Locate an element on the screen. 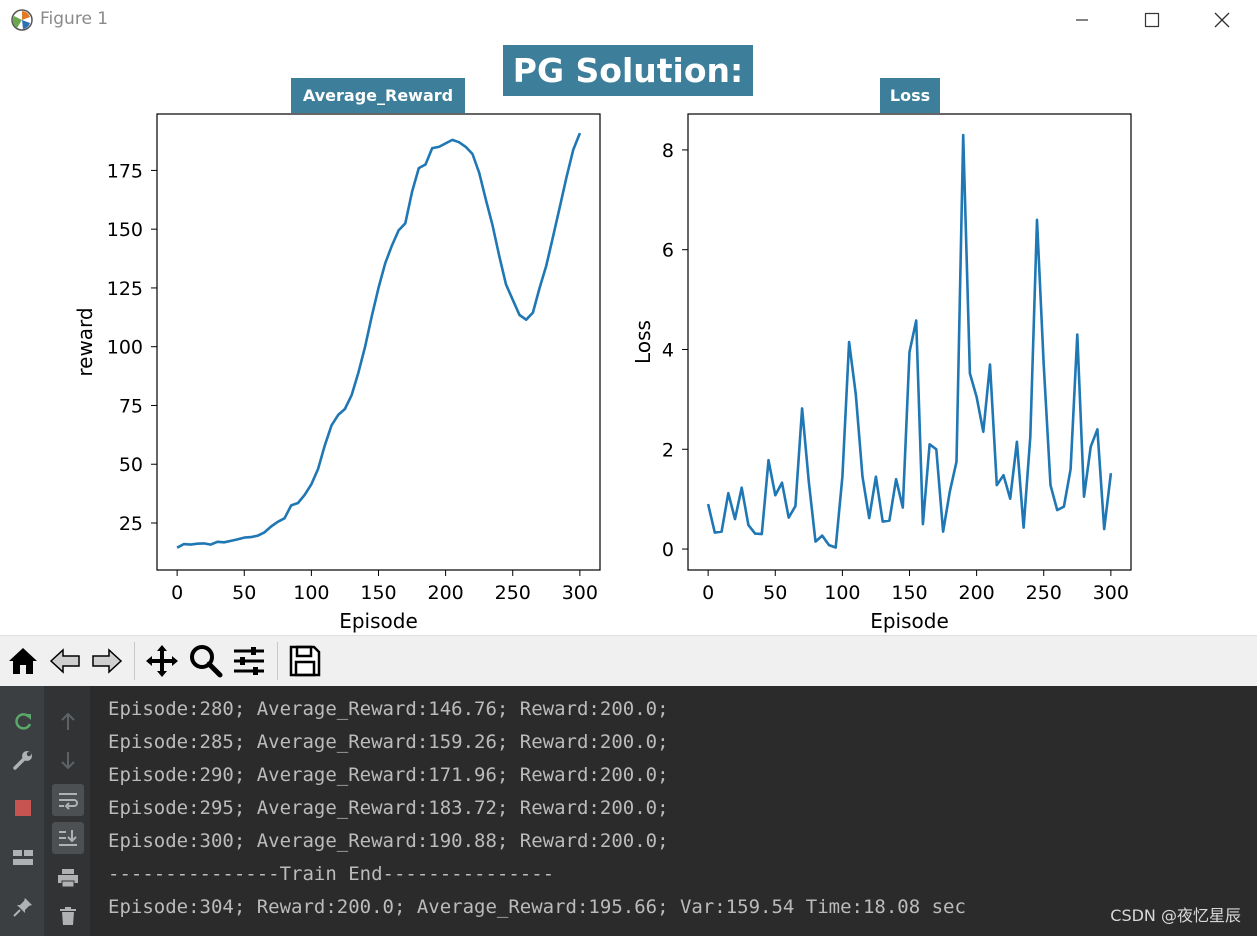 Image resolution: width=1257 pixels, height=936 pixels. stop-button is located at coordinates (23, 808).